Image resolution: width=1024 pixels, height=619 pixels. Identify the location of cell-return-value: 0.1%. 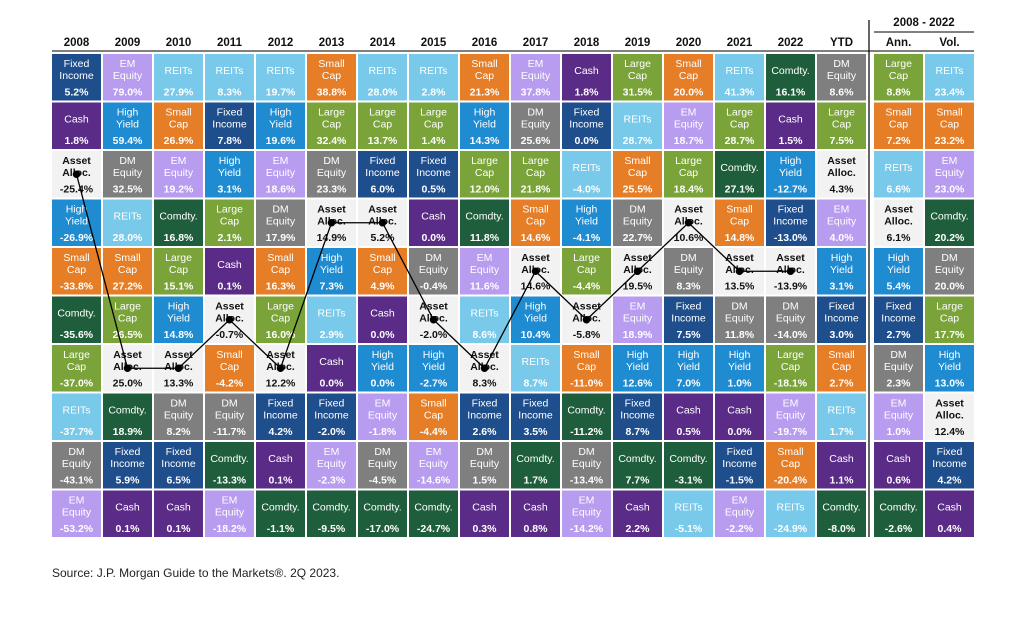
(281, 481).